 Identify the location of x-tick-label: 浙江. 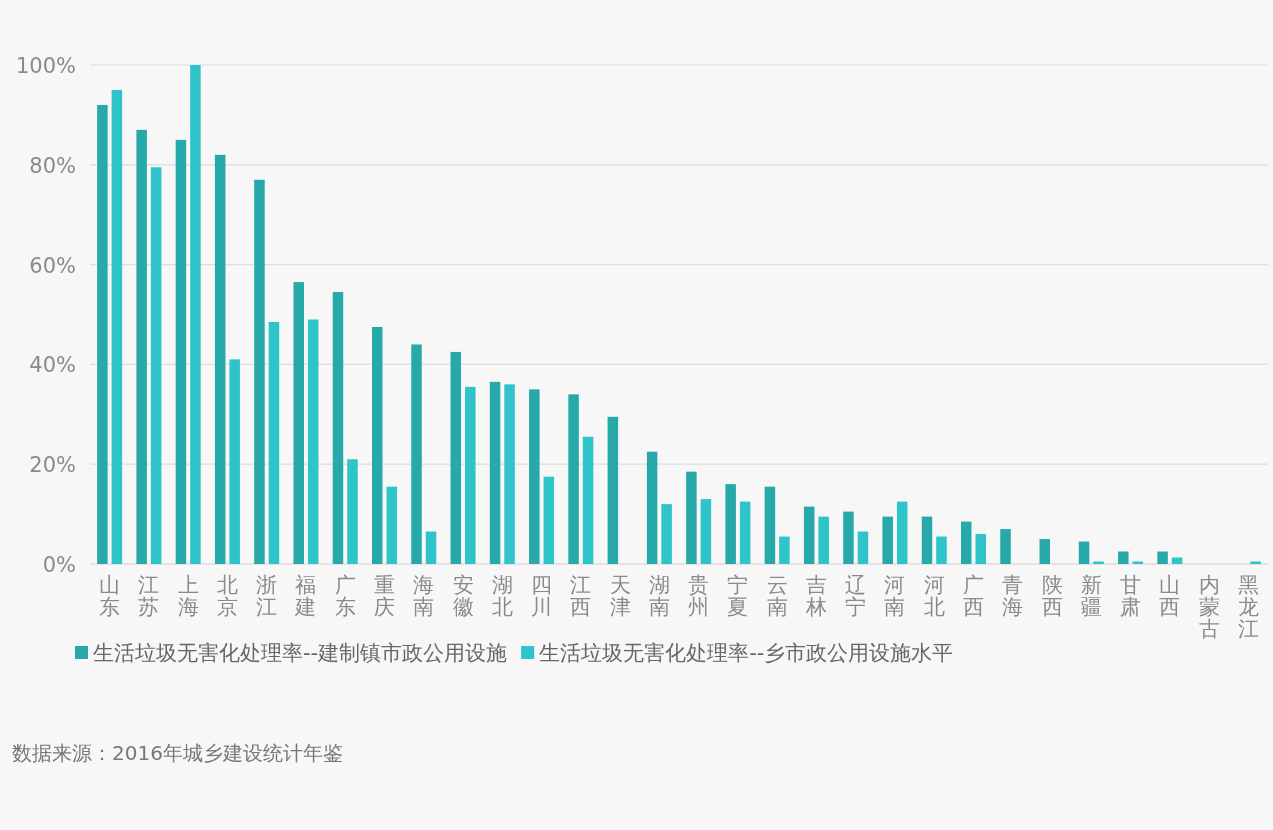
(267, 596).